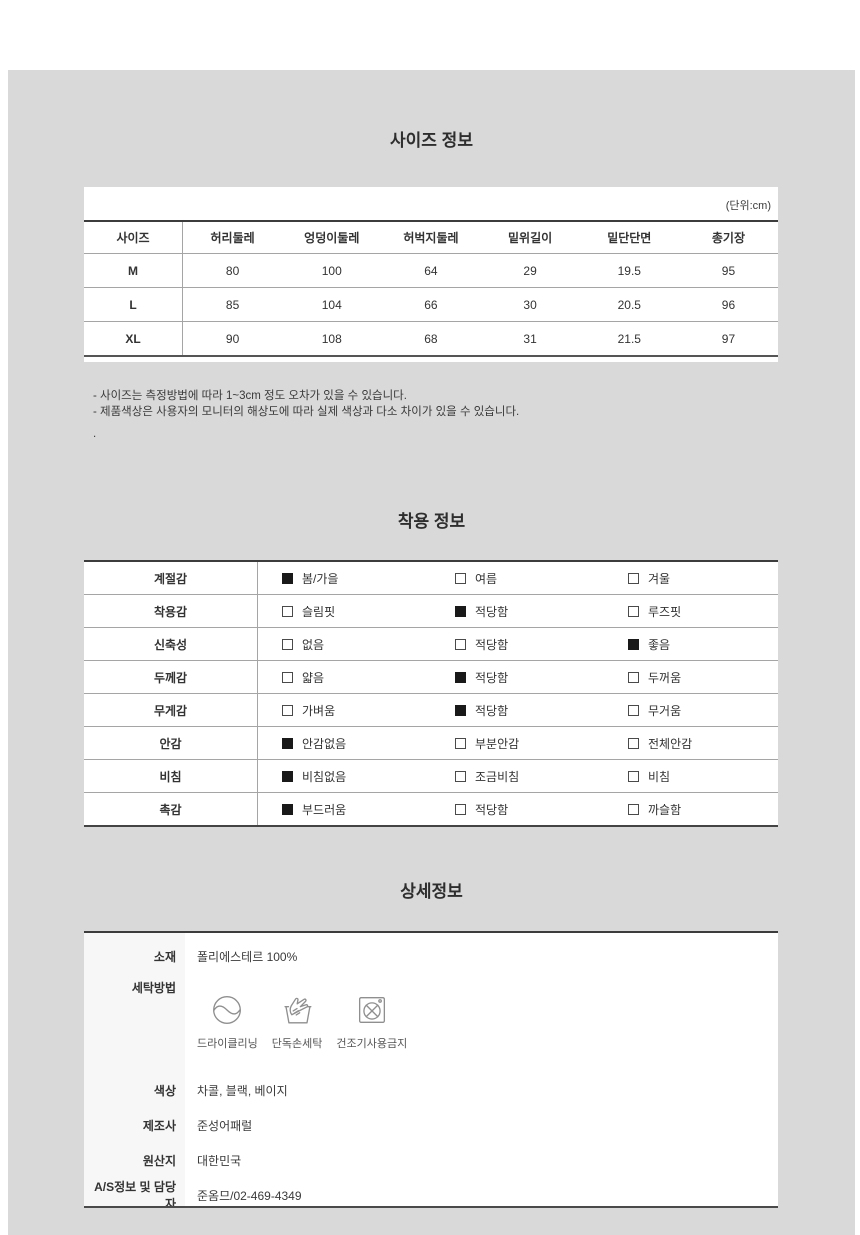 The image size is (860, 1235). Describe the element at coordinates (530, 304) in the screenshot. I see `size-value-cell: 30` at that location.